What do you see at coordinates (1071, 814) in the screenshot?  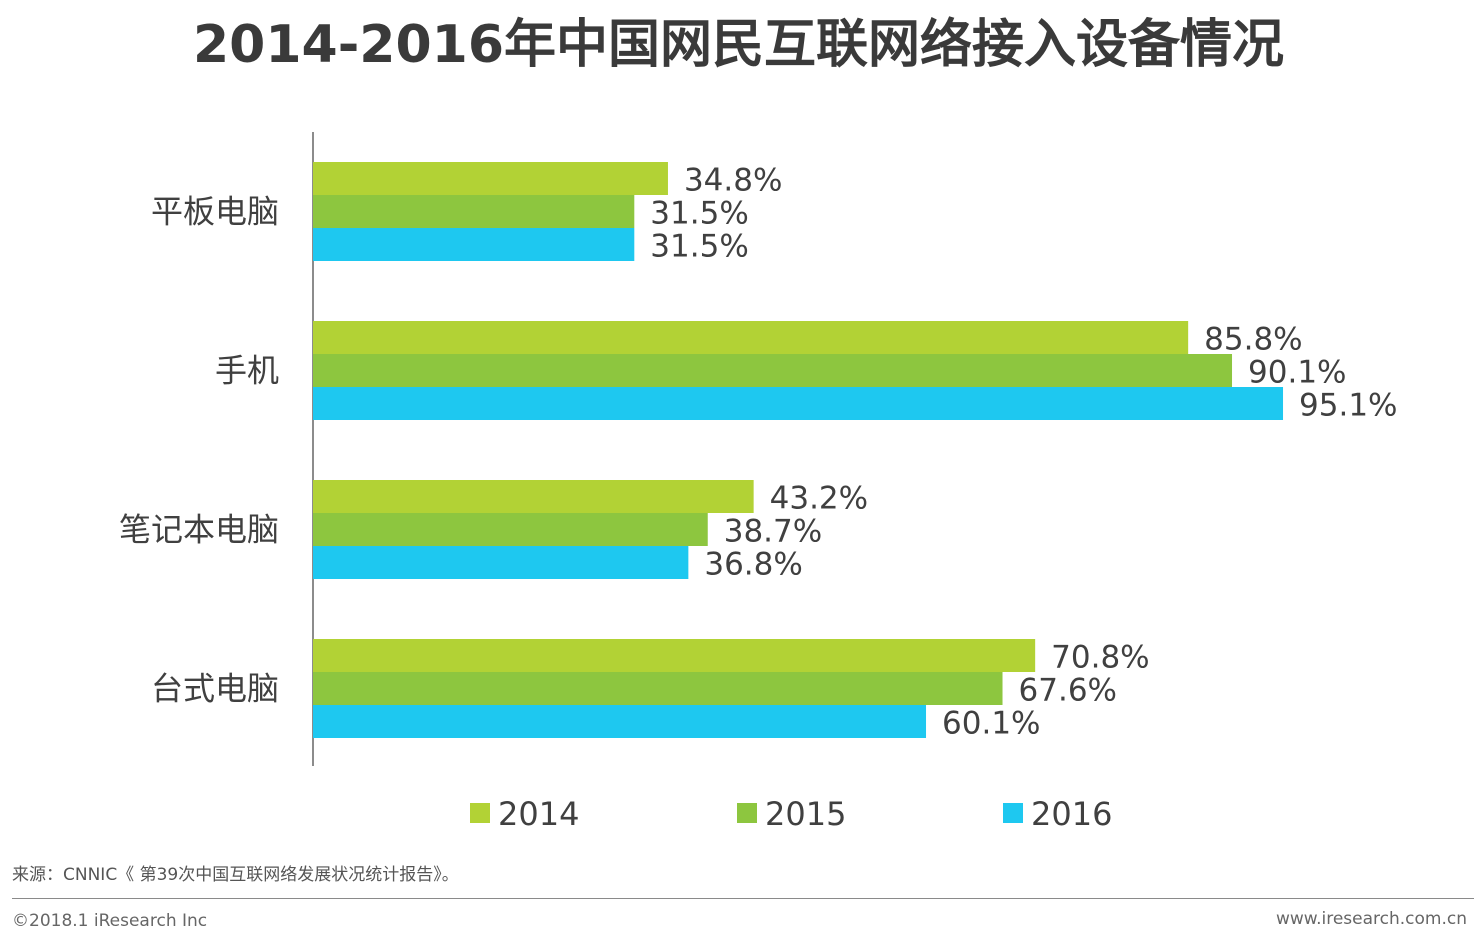 I see `legend-label-2016: 2016` at bounding box center [1071, 814].